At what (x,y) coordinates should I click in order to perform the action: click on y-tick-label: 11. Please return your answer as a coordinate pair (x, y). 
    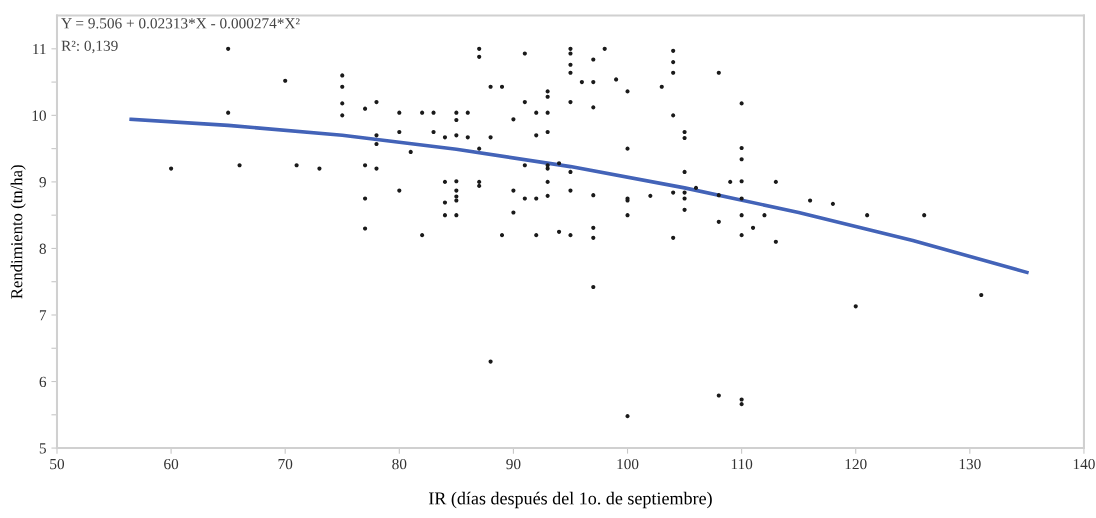
    Looking at the image, I should click on (39, 49).